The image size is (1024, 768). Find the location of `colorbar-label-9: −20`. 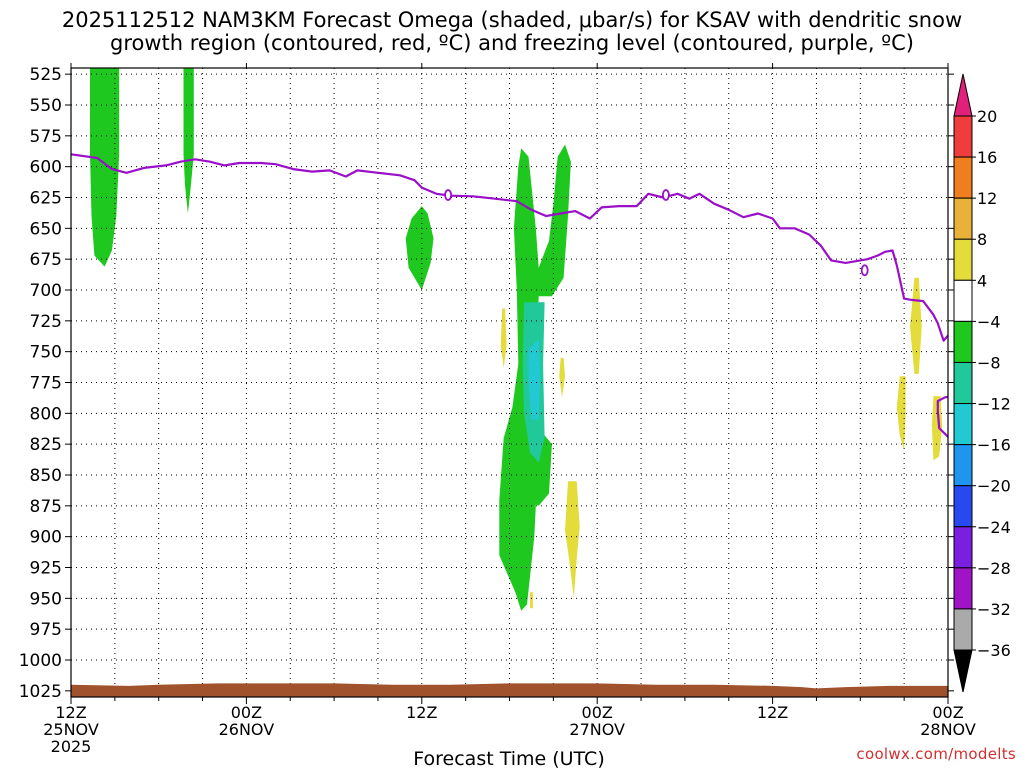

colorbar-label-9: −20 is located at coordinates (994, 486).